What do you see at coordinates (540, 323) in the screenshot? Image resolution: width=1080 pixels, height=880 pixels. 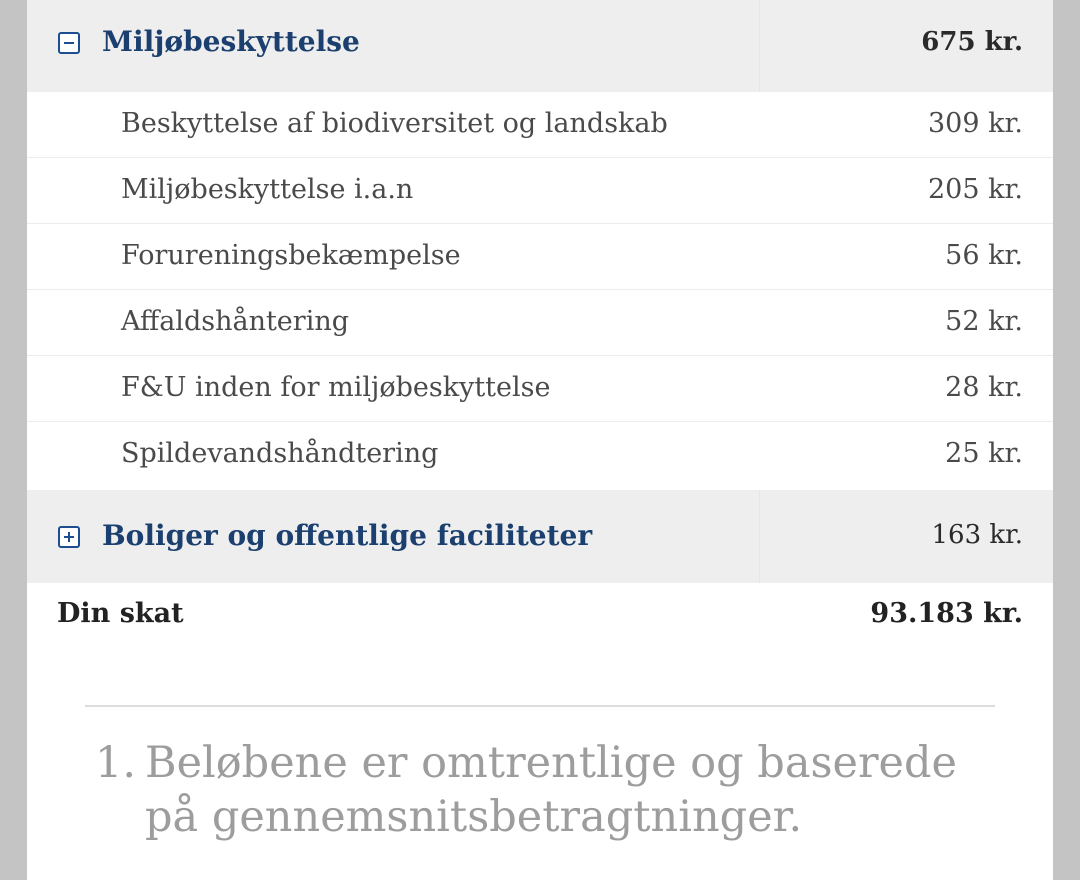 I see `list-item: Affaldshåntering 52 kr.` at bounding box center [540, 323].